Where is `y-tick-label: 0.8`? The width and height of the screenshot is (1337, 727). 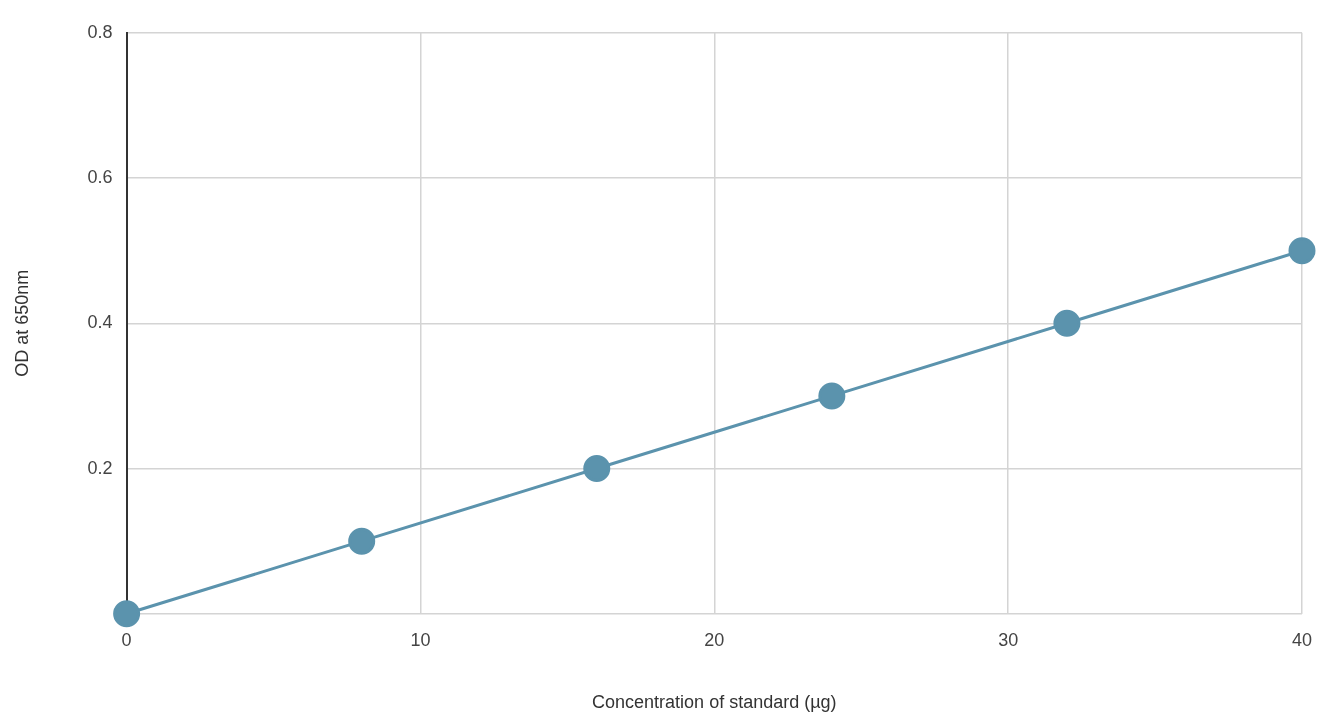 y-tick-label: 0.8 is located at coordinates (100, 31).